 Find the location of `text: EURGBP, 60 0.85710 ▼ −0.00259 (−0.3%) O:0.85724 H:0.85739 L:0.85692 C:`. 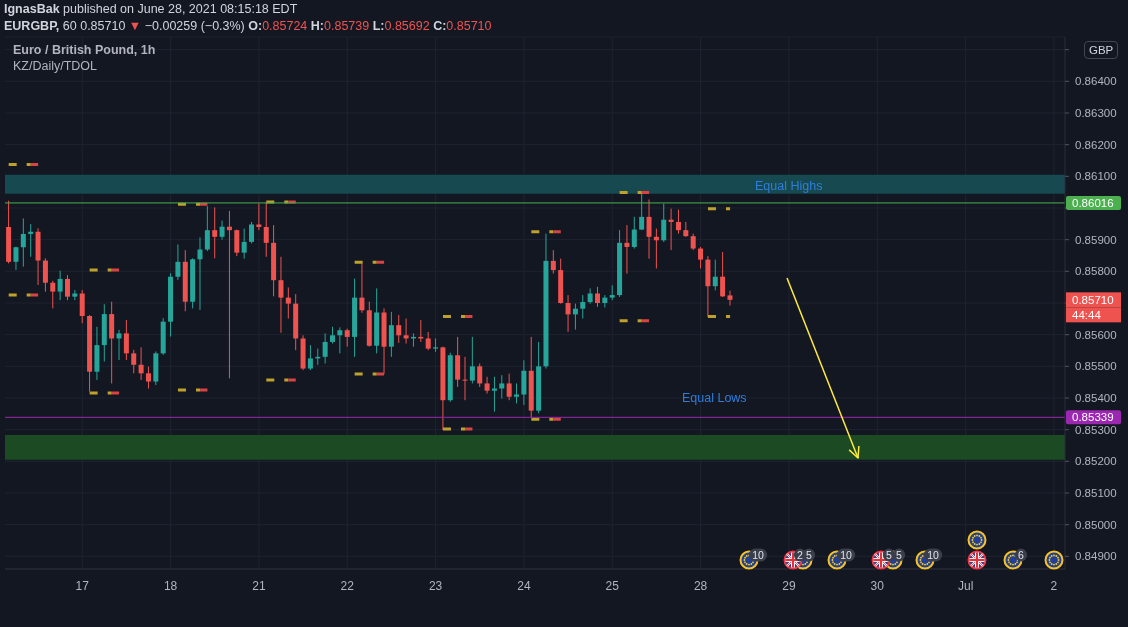

text: EURGBP, 60 0.85710 ▼ −0.00259 (−0.3%) O:0.85724 H:0.85739 L:0.85692 C: is located at coordinates (225, 26).